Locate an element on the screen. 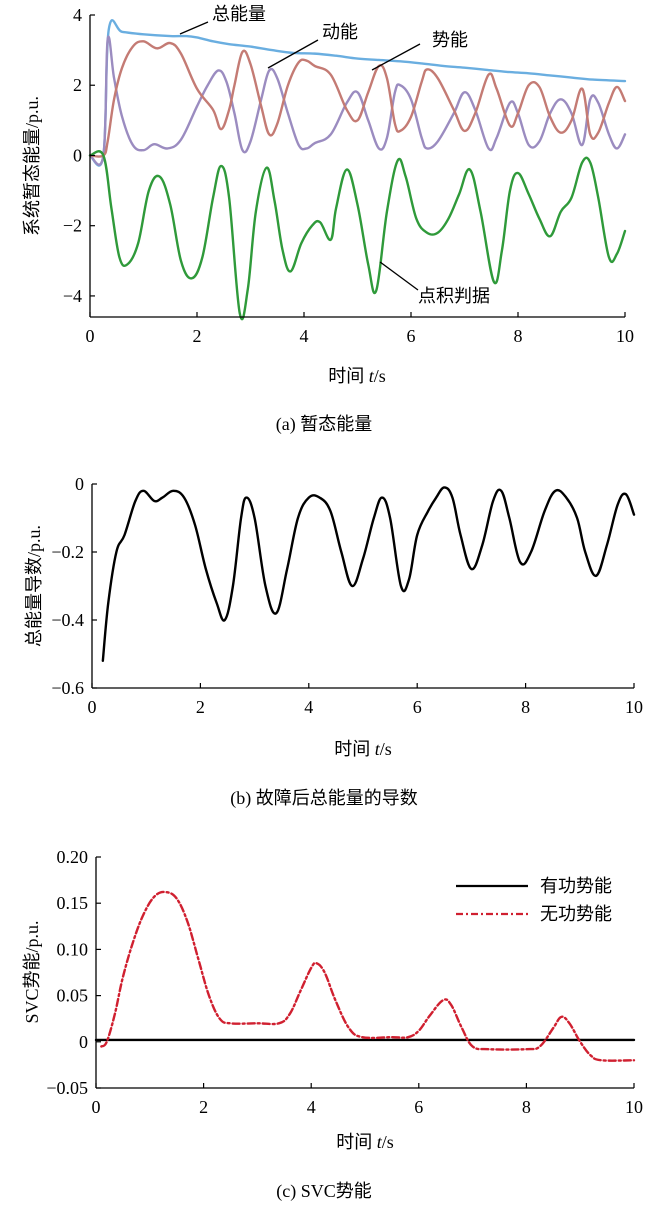 The width and height of the screenshot is (648, 1205). y-tick-label-2-1: −0.4 is located at coordinates (67, 620).